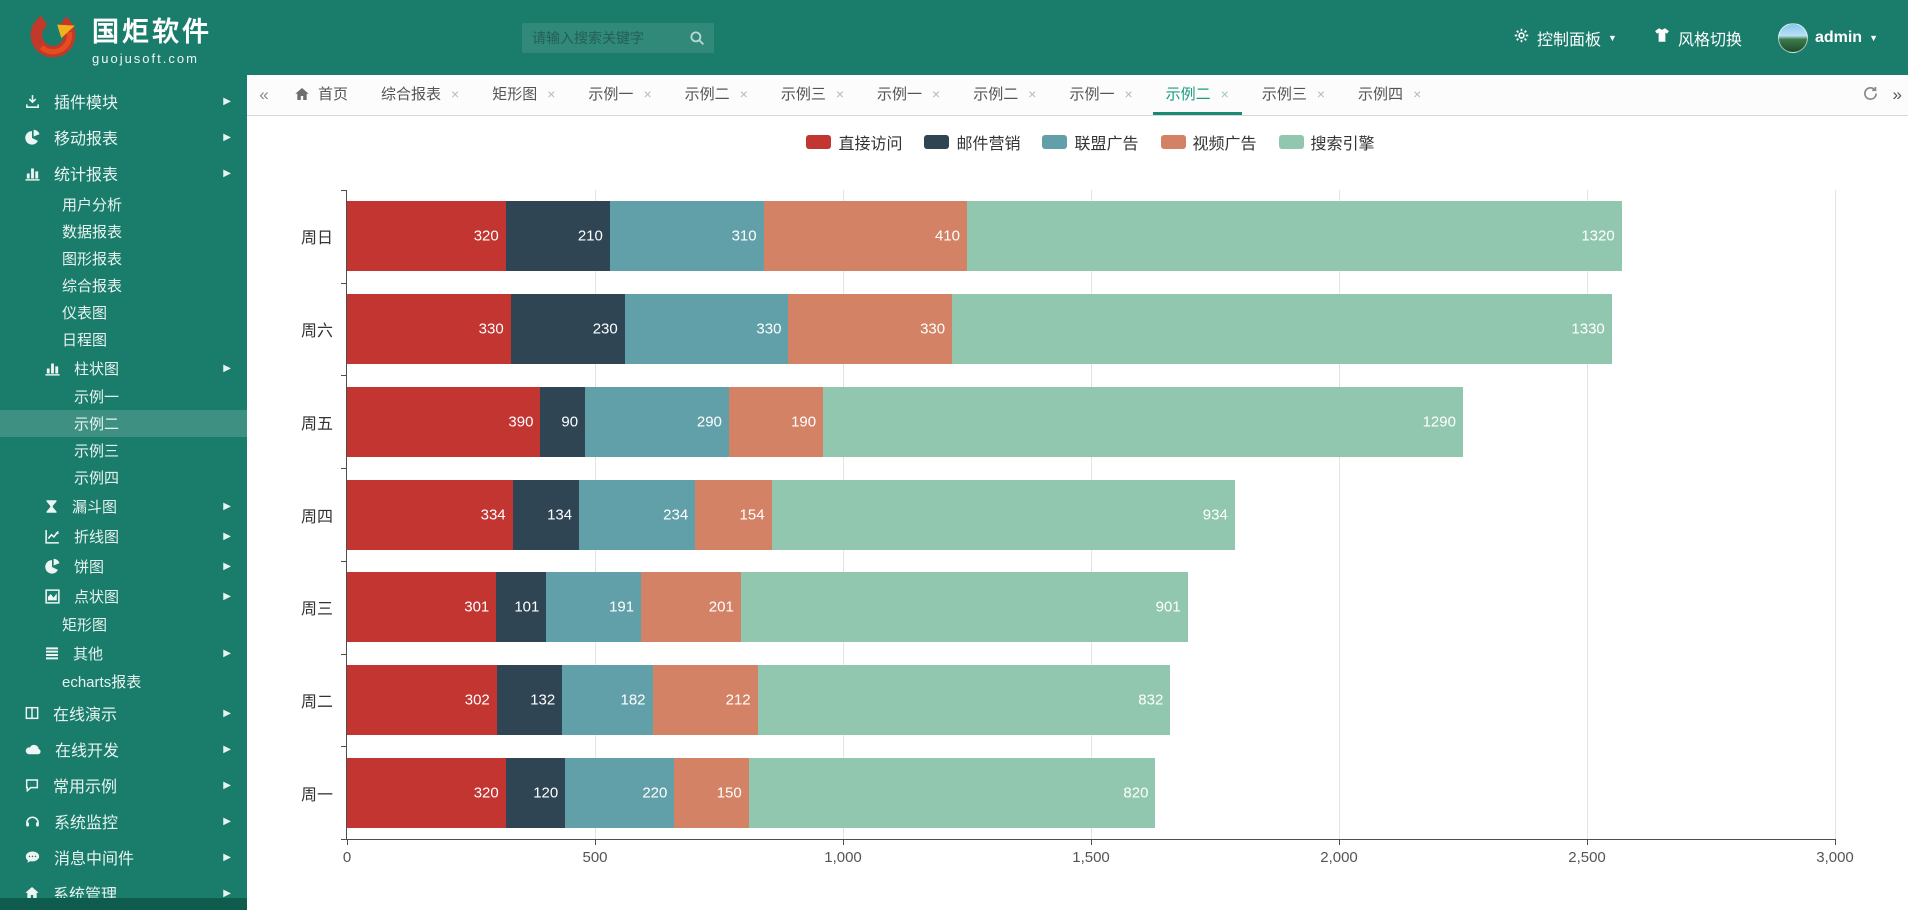 The image size is (1908, 910). I want to click on bar-segment-联盟广告: 330, so click(706, 329).